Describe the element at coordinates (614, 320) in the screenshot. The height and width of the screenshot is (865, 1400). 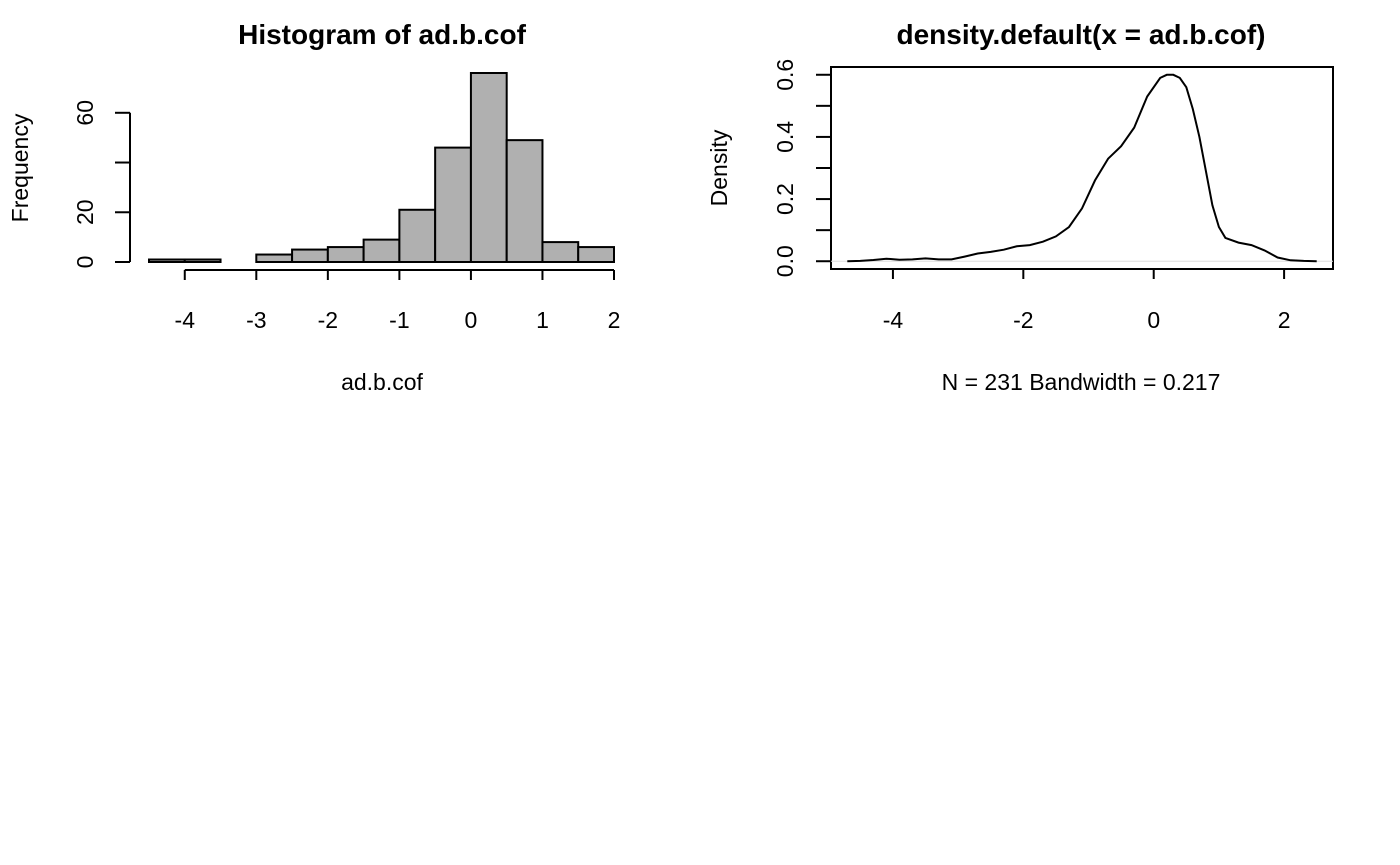
I see `histogram-x-tick-label: 2` at that location.